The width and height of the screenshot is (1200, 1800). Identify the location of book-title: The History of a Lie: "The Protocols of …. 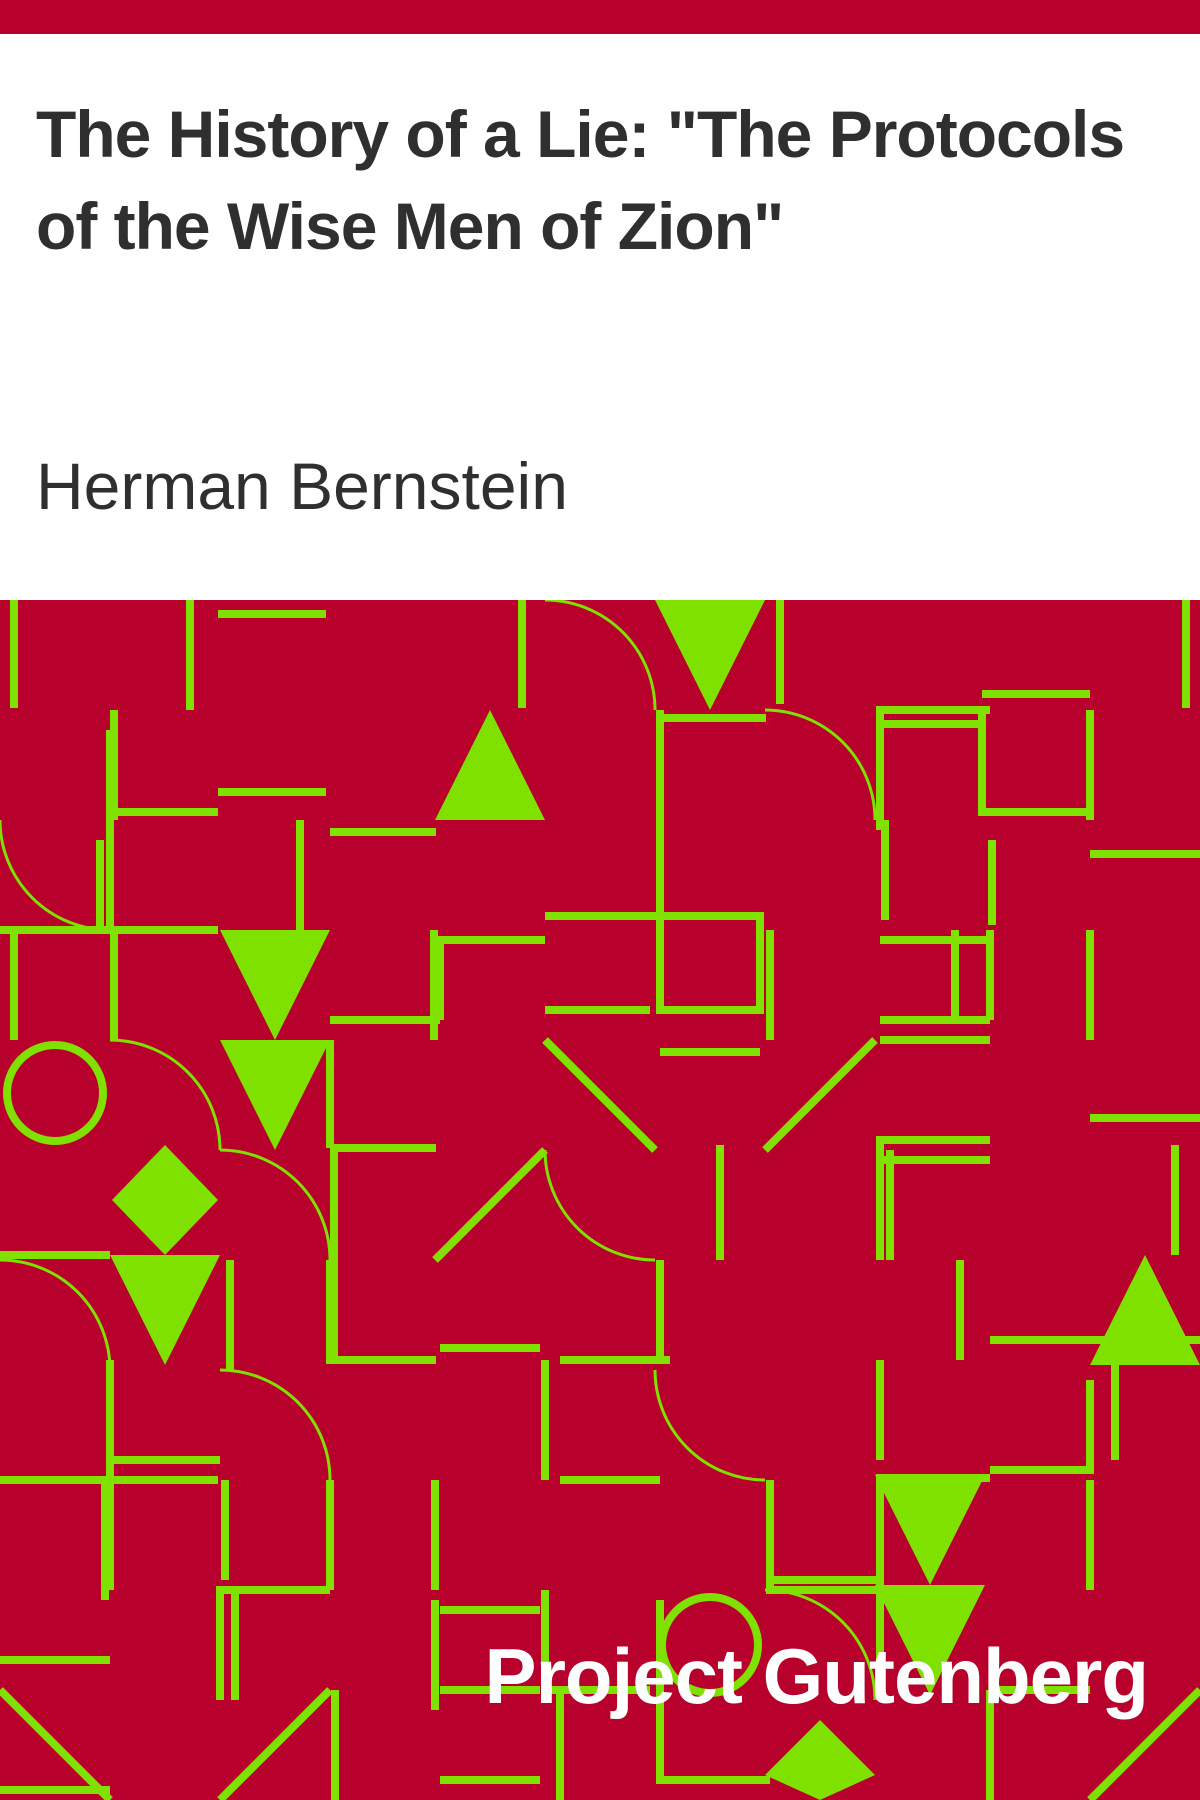
(580, 180).